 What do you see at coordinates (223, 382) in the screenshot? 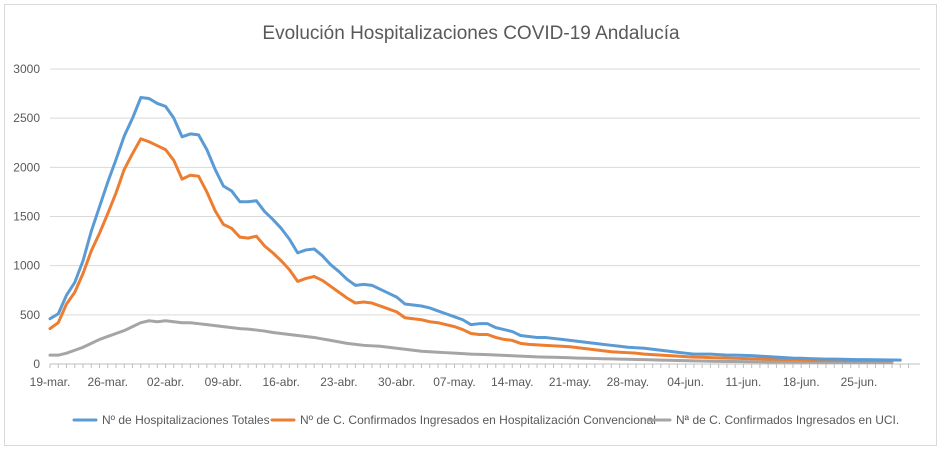
I see `x-tick-label: 09-abr.` at bounding box center [223, 382].